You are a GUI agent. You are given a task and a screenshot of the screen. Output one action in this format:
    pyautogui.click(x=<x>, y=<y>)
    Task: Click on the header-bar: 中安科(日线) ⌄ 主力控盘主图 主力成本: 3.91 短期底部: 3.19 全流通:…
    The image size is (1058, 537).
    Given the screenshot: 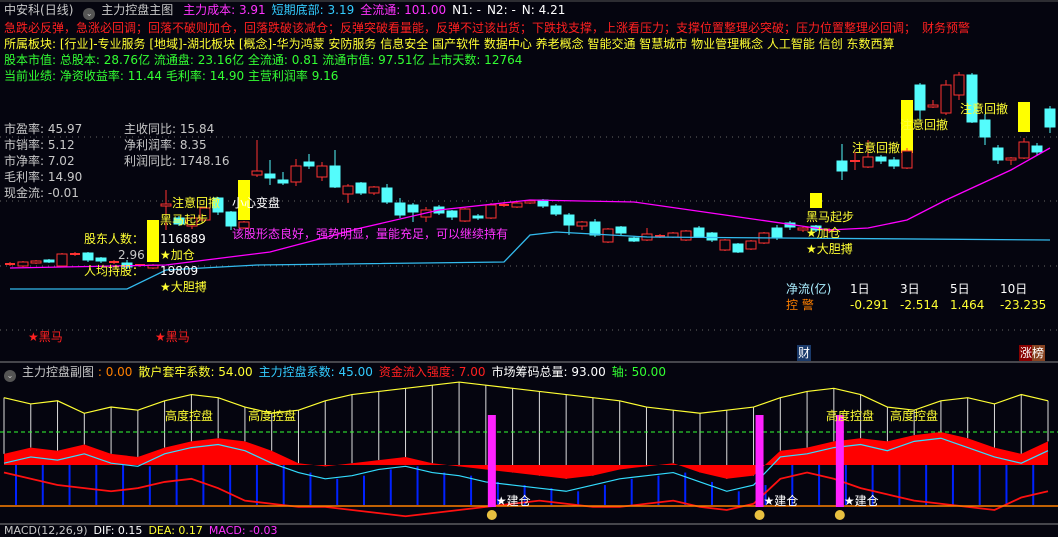 What is the action you would take?
    pyautogui.click(x=529, y=11)
    